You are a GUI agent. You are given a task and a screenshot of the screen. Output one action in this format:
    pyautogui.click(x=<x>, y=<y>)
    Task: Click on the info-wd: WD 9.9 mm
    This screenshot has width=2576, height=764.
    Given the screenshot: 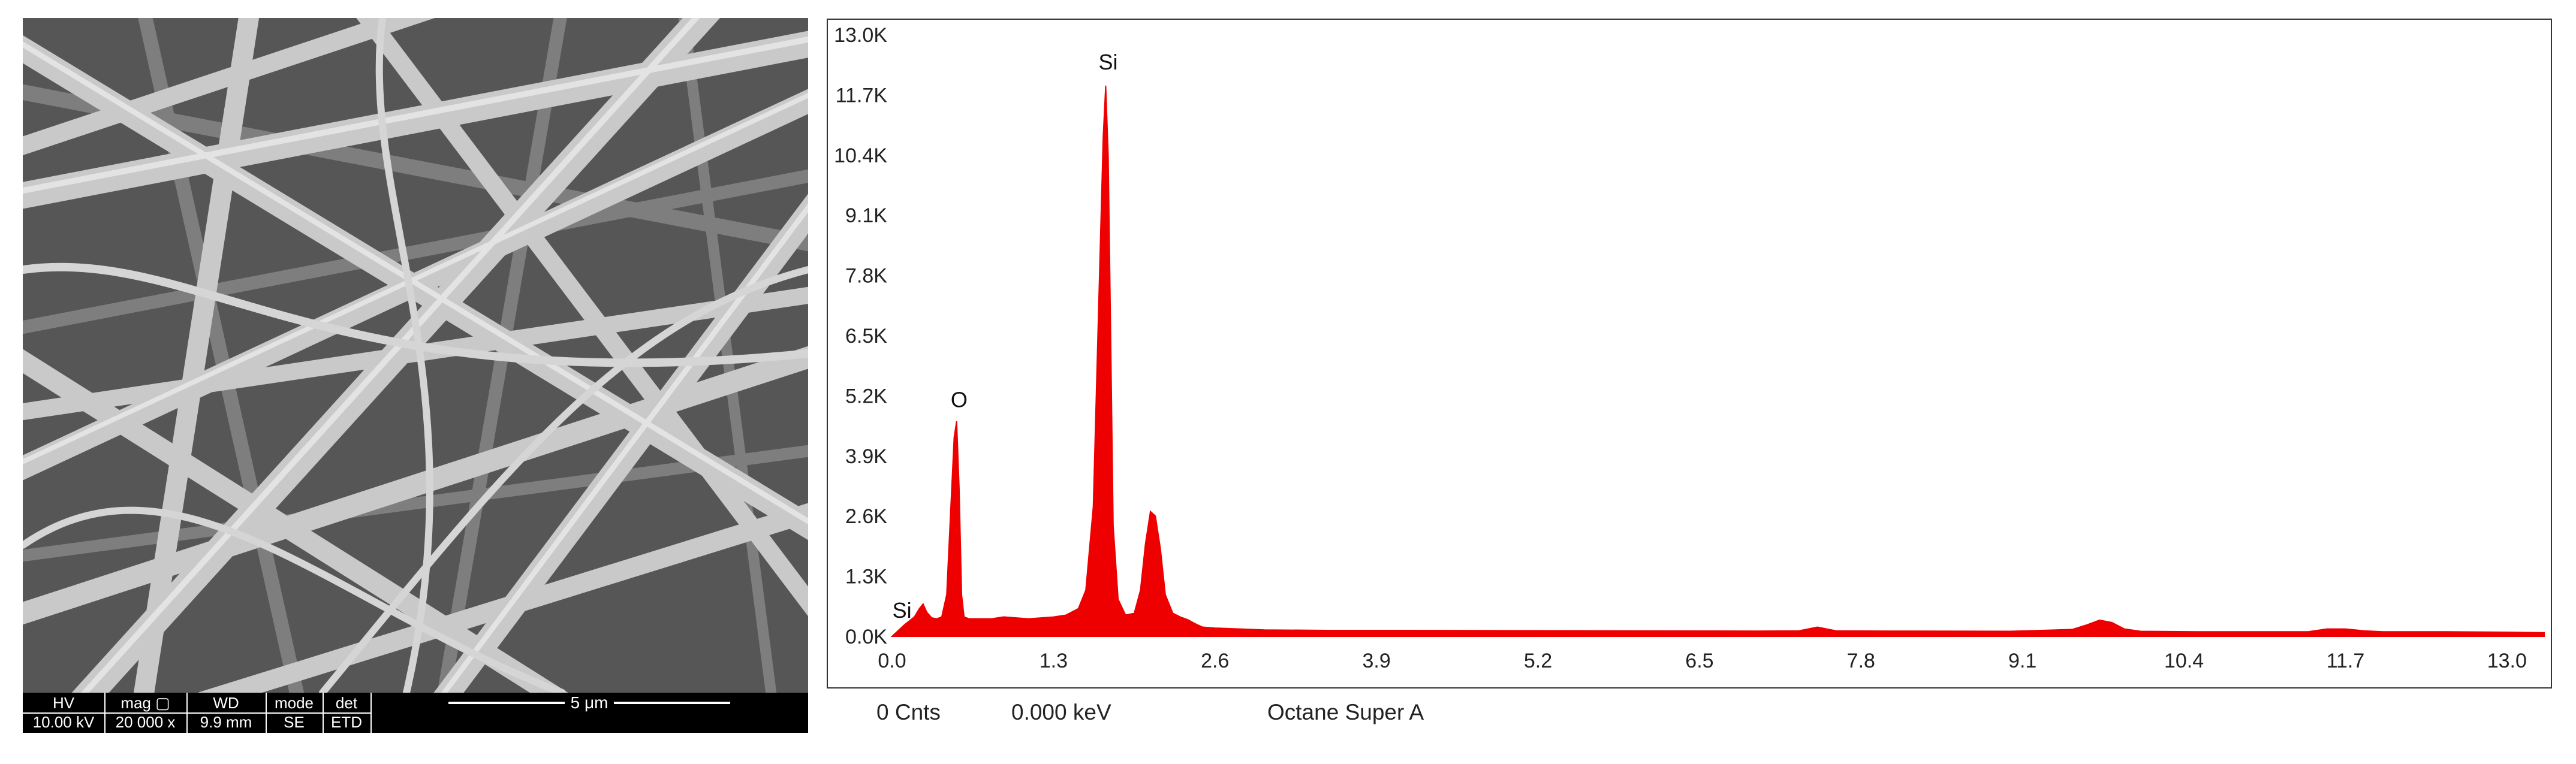 What is the action you would take?
    pyautogui.click(x=227, y=713)
    